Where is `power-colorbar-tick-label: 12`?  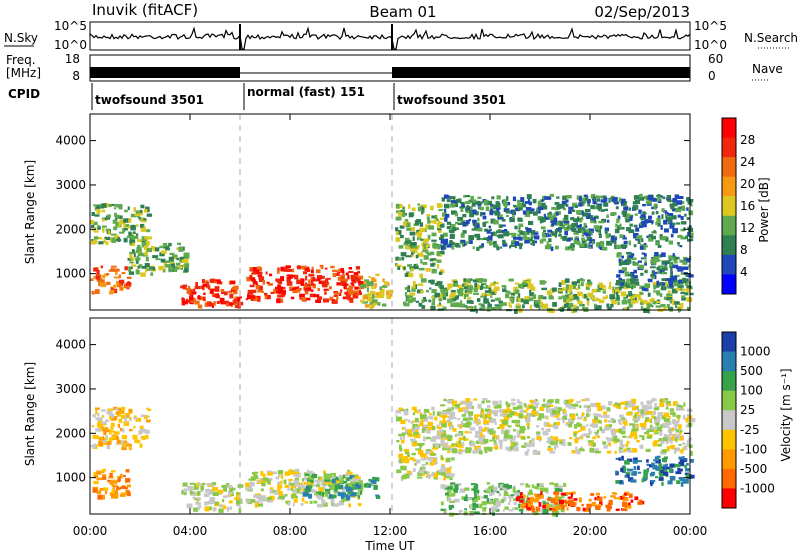
power-colorbar-tick-label: 12 is located at coordinates (747, 228).